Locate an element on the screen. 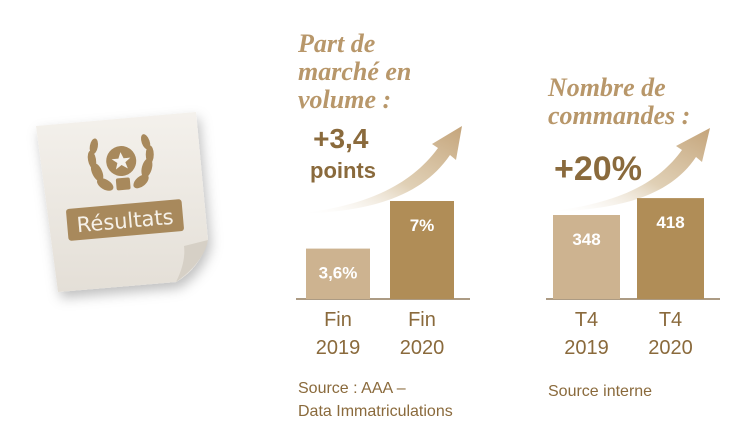 The width and height of the screenshot is (744, 444). laurel-wreath-icon is located at coordinates (120, 162).